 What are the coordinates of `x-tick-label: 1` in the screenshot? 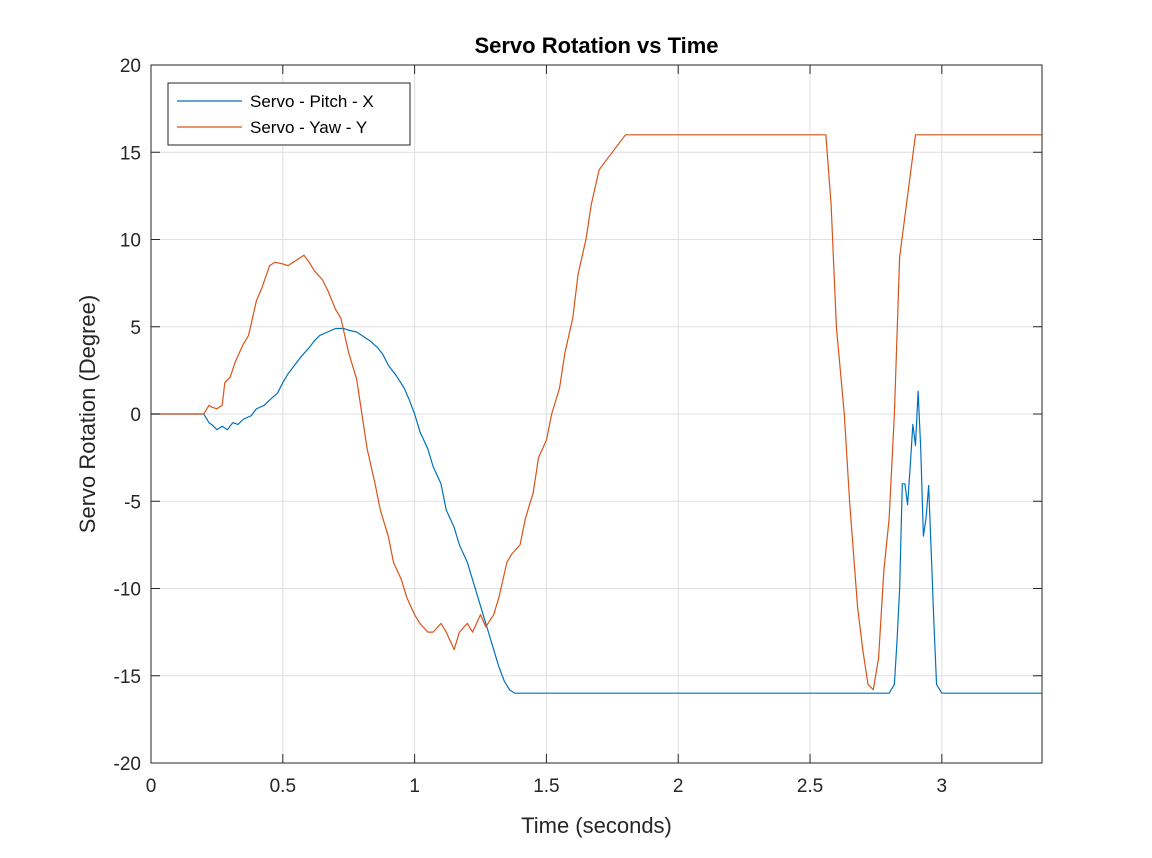 It's located at (414, 786).